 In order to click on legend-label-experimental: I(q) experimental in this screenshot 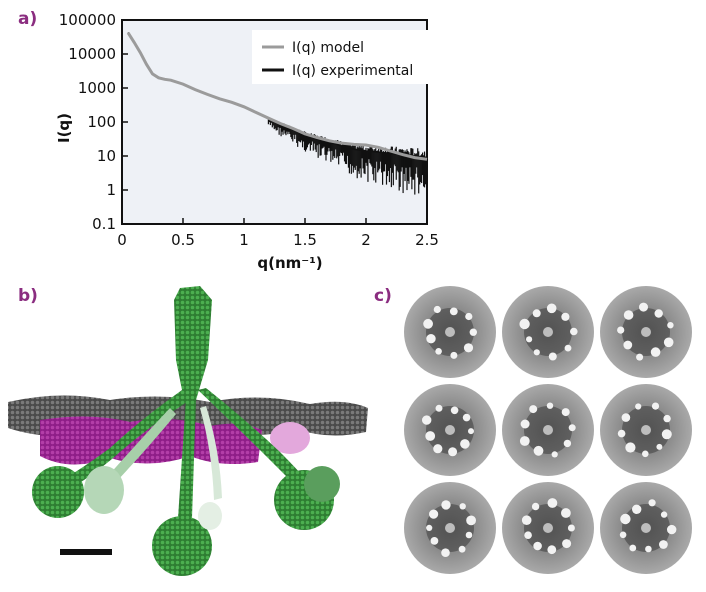, I will do `click(352, 71)`.